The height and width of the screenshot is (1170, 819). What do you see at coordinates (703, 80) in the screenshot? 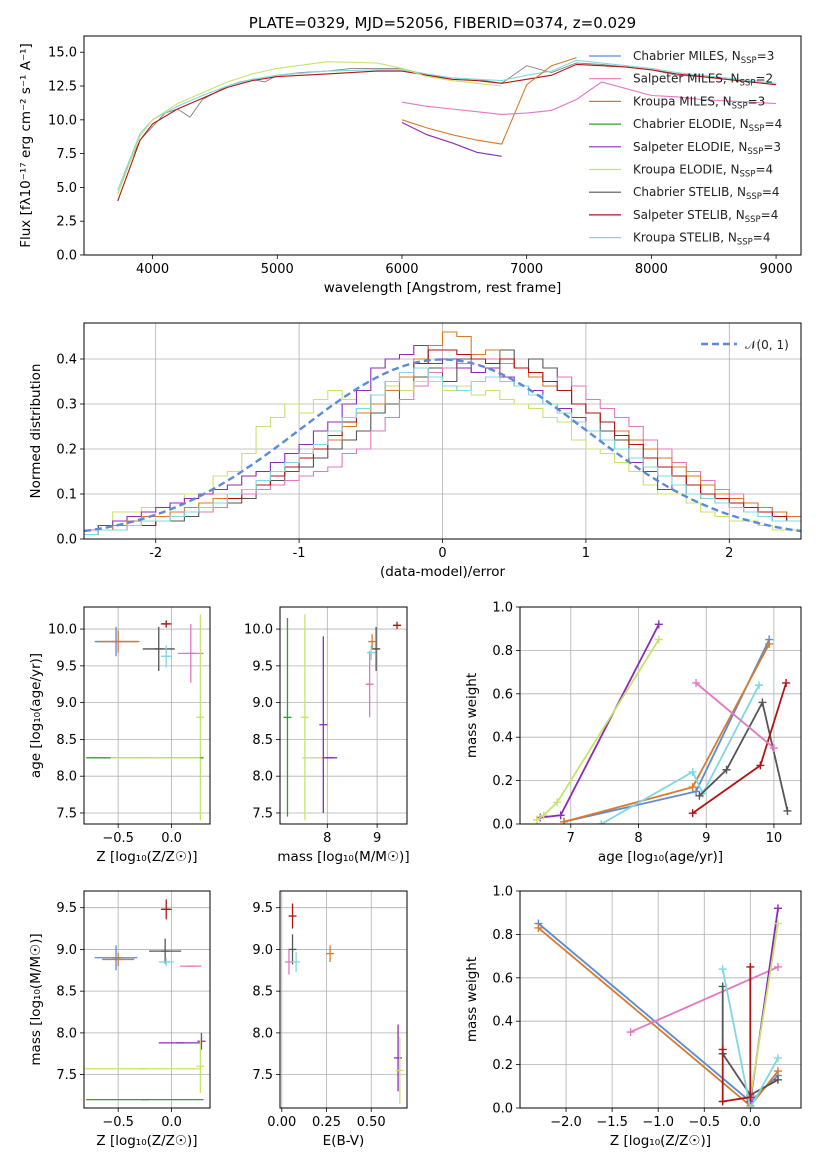
I see `legend-label: Salpeter MILES, NSSP=2` at bounding box center [703, 80].